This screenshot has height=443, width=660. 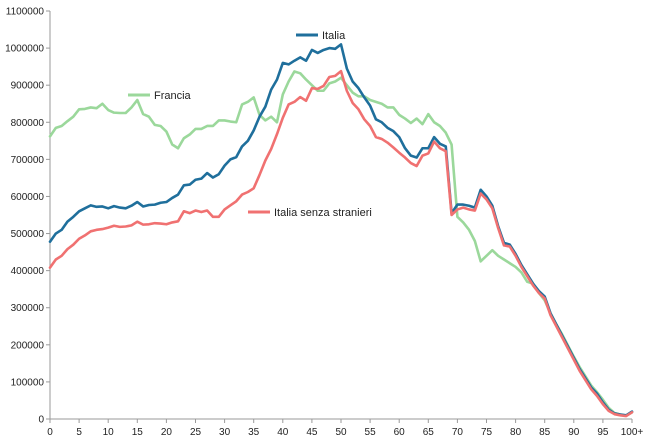 I want to click on x-tick-label: 75, so click(x=487, y=432).